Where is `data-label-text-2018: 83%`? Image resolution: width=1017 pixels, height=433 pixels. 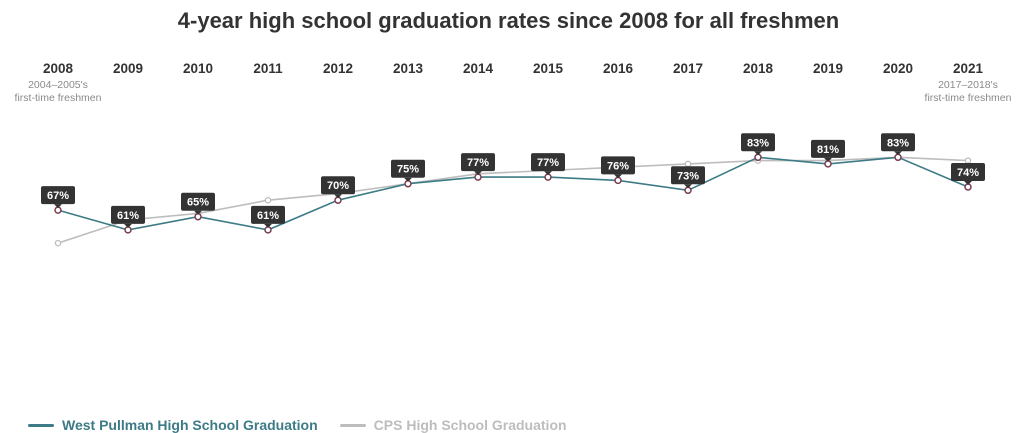
data-label-text-2018: 83% is located at coordinates (758, 143).